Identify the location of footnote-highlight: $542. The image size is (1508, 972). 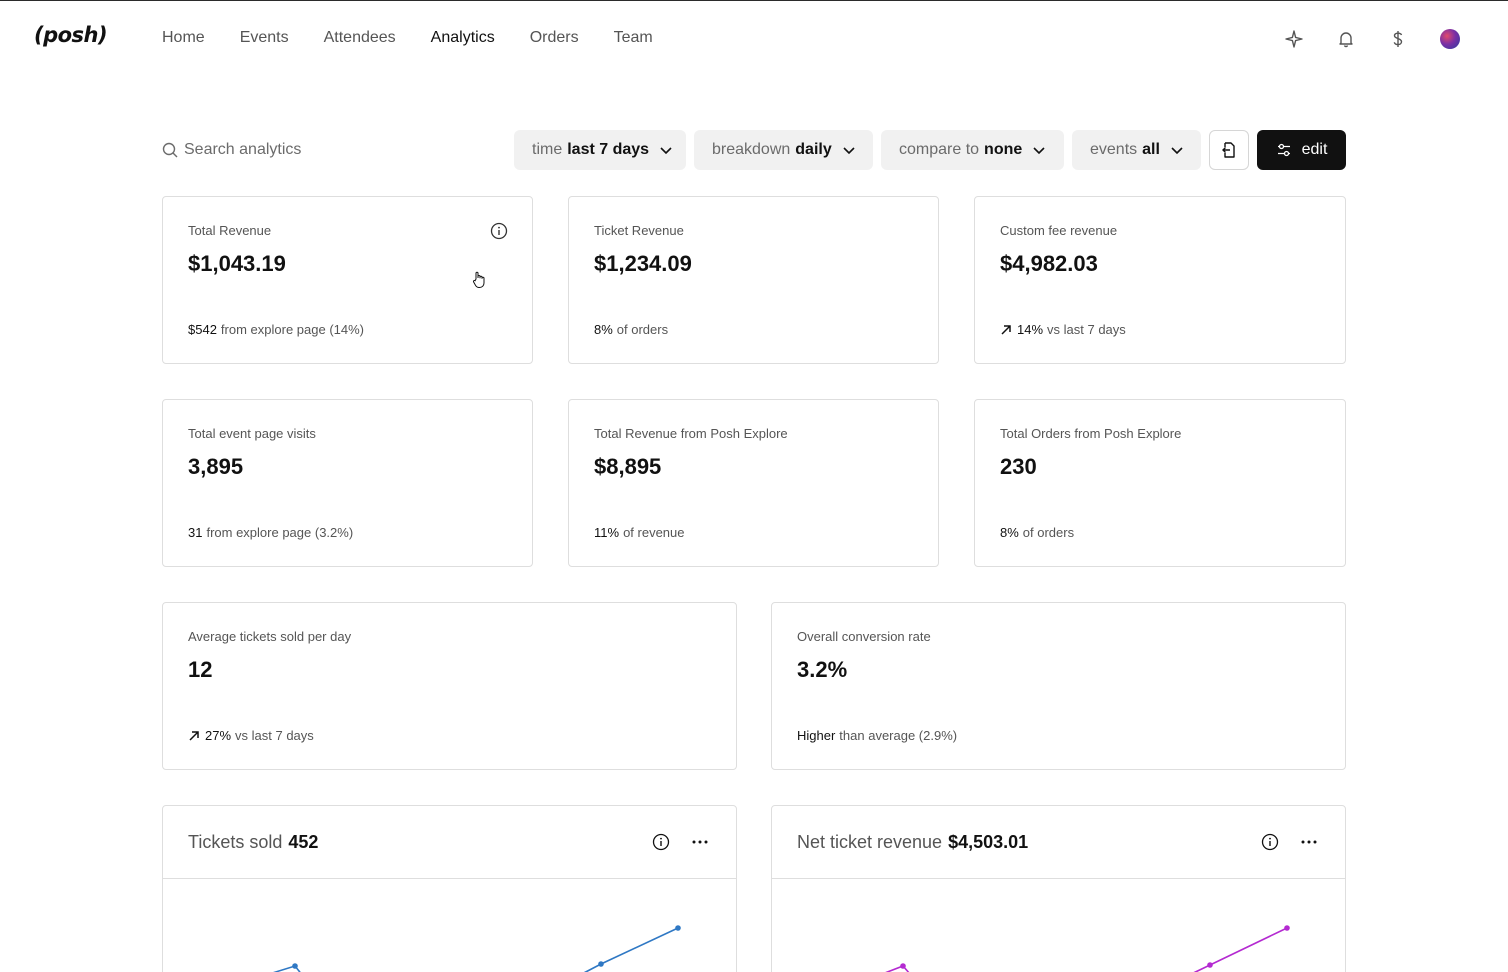
(202, 329).